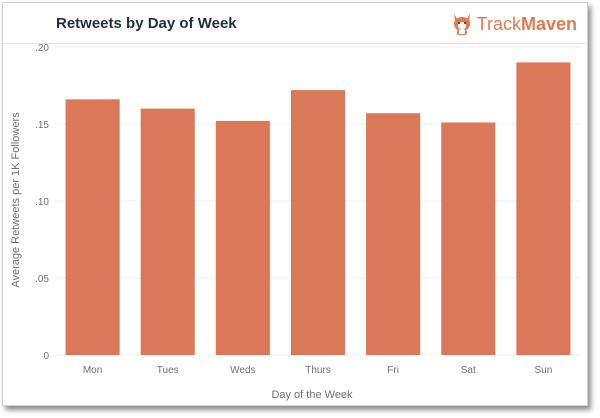 Image resolution: width=600 pixels, height=418 pixels. I want to click on y-tick-label: .20, so click(42, 48).